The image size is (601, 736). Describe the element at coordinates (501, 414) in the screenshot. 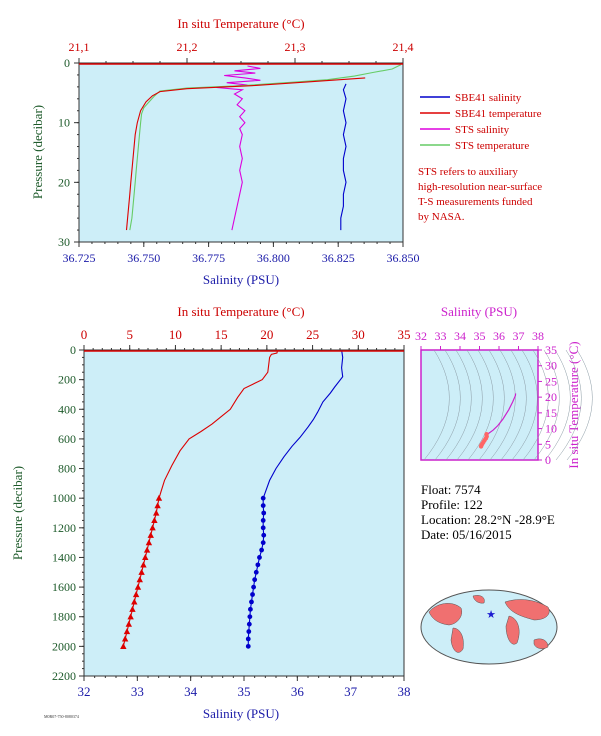

I see `ts-curve` at that location.